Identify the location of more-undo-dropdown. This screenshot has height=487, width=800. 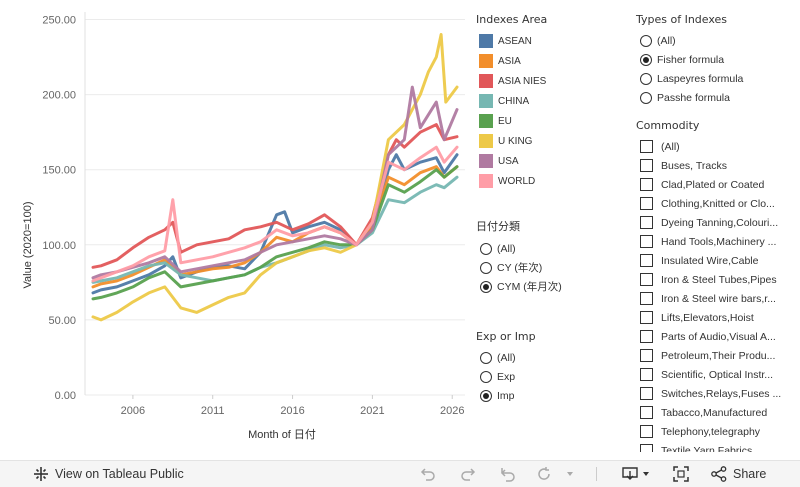
(570, 474).